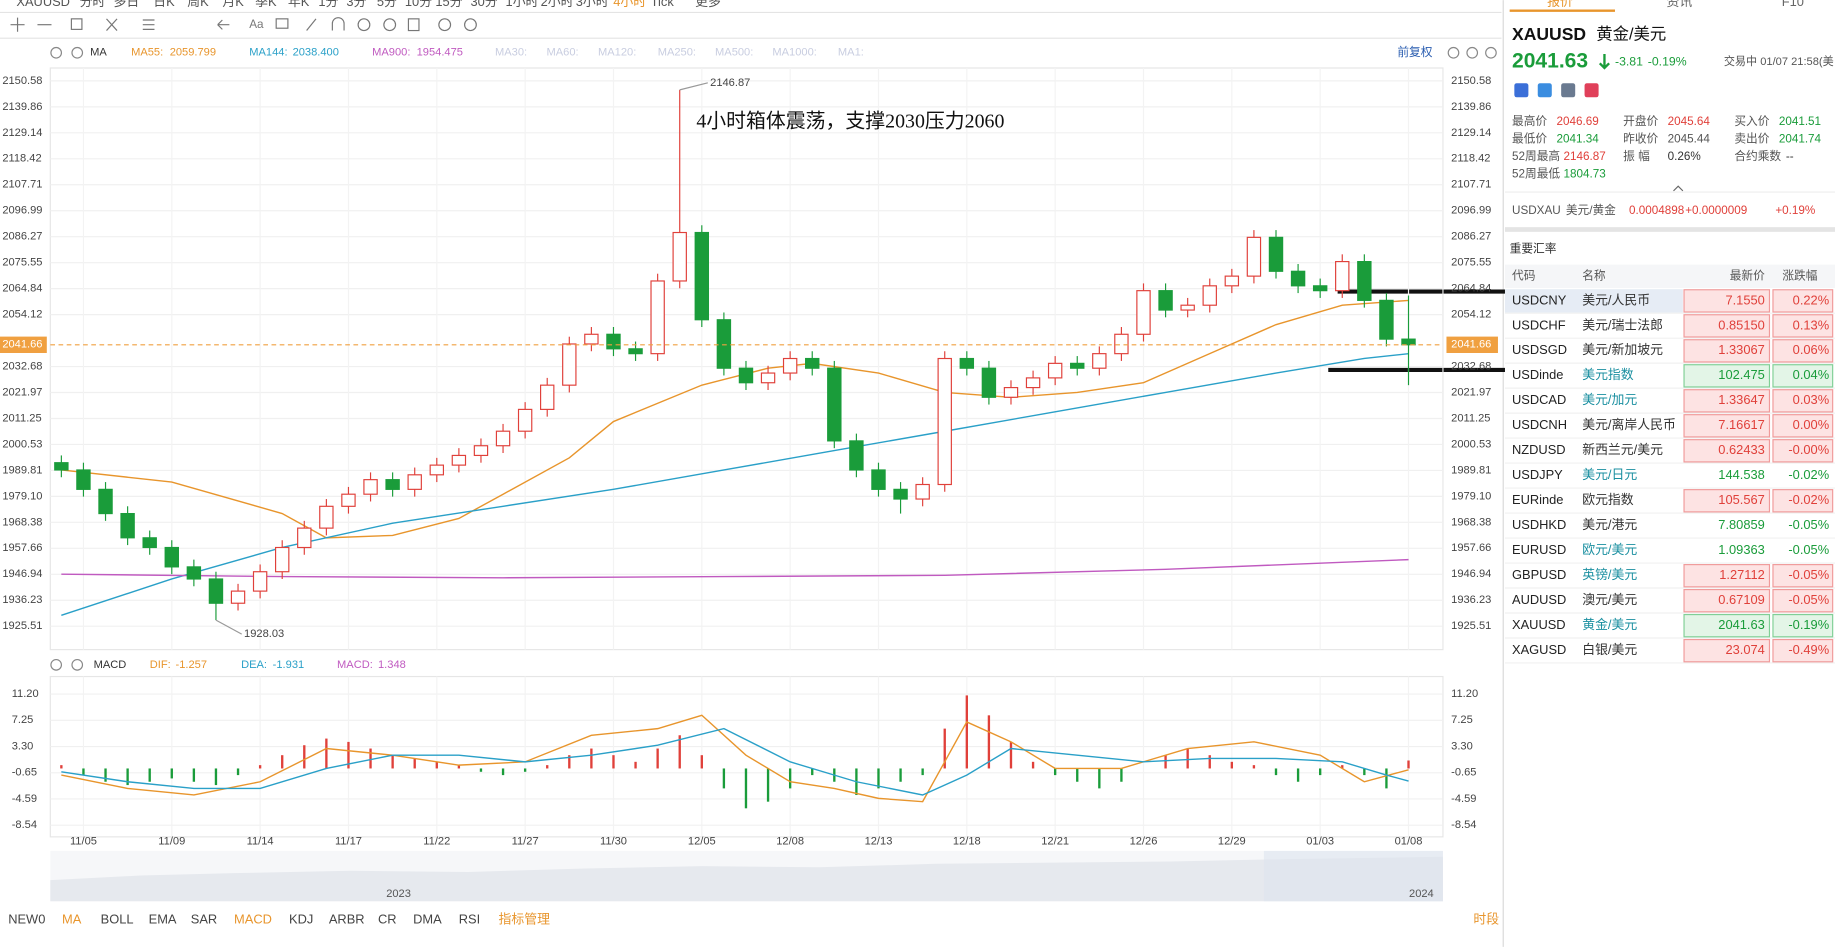 This screenshot has height=947, width=1835. Describe the element at coordinates (347, 918) in the screenshot. I see `indicator-tab: ARBR` at that location.